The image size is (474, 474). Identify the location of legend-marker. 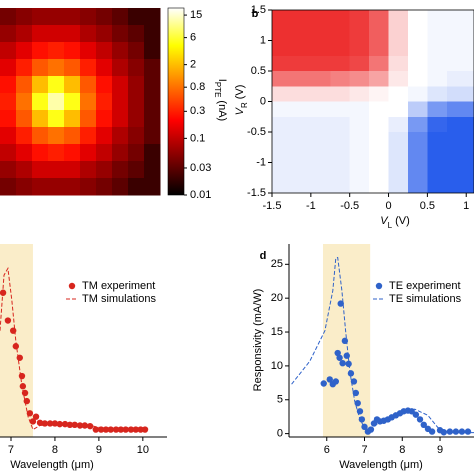
(72, 286).